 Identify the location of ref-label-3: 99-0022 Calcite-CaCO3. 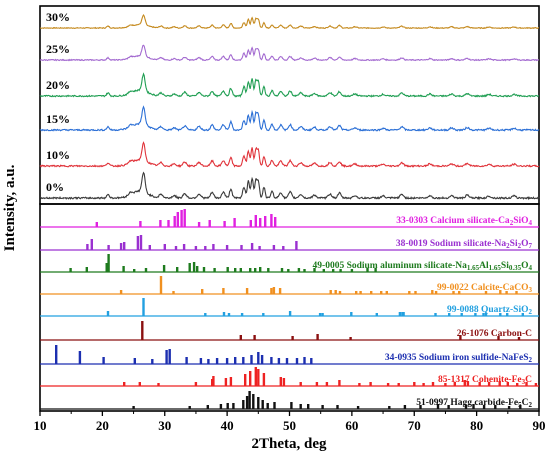
(485, 288).